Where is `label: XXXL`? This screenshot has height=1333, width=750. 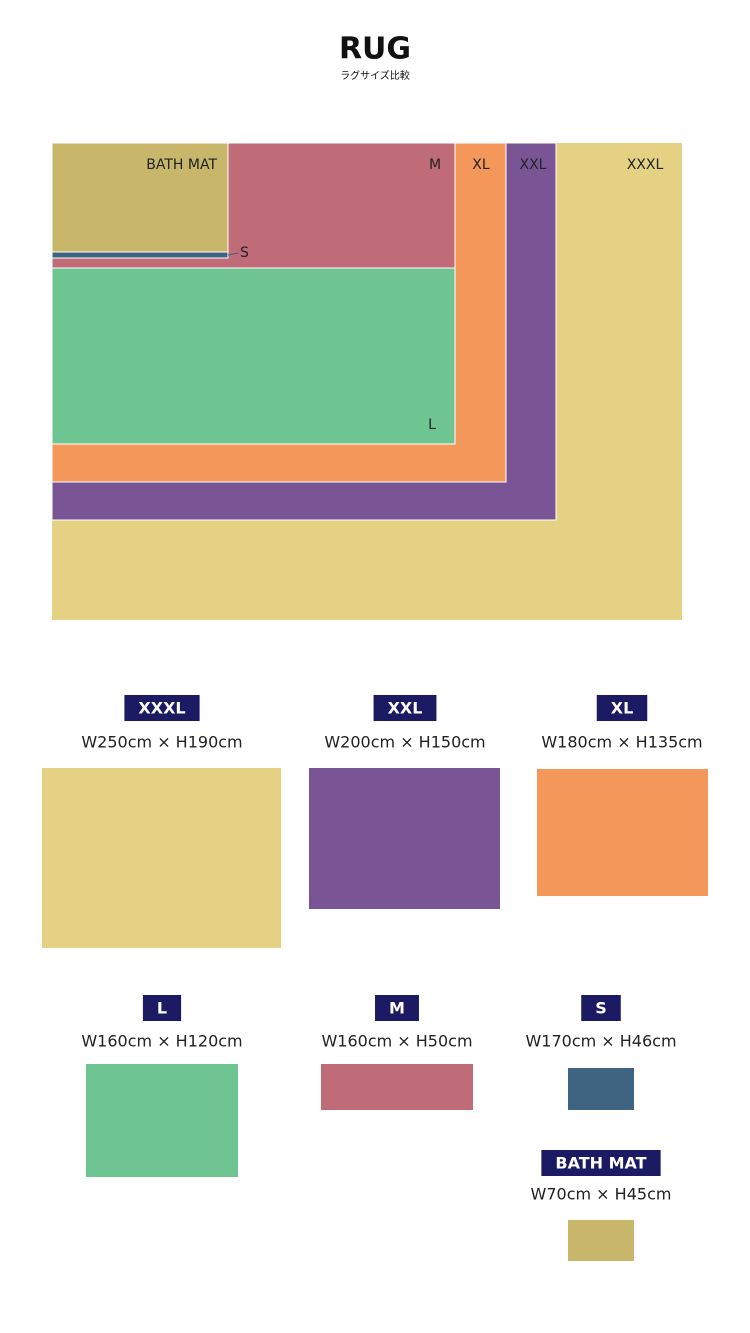 label: XXXL is located at coordinates (645, 165).